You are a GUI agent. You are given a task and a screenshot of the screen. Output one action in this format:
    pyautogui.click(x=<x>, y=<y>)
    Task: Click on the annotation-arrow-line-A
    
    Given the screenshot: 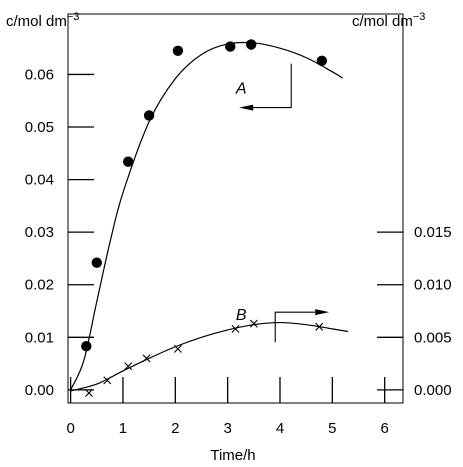 What is the action you would take?
    pyautogui.click(x=272, y=86)
    